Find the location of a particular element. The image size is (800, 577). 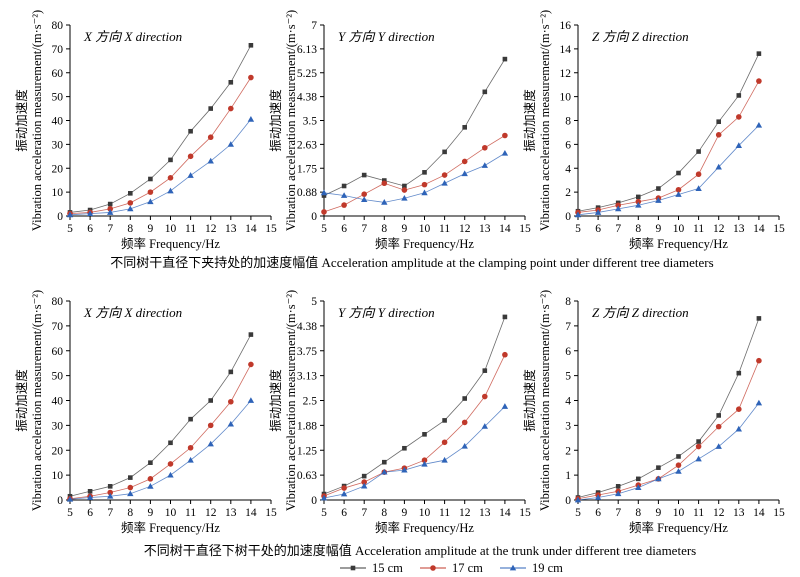

y-tick-label: 4 is located at coordinates (568, 169).